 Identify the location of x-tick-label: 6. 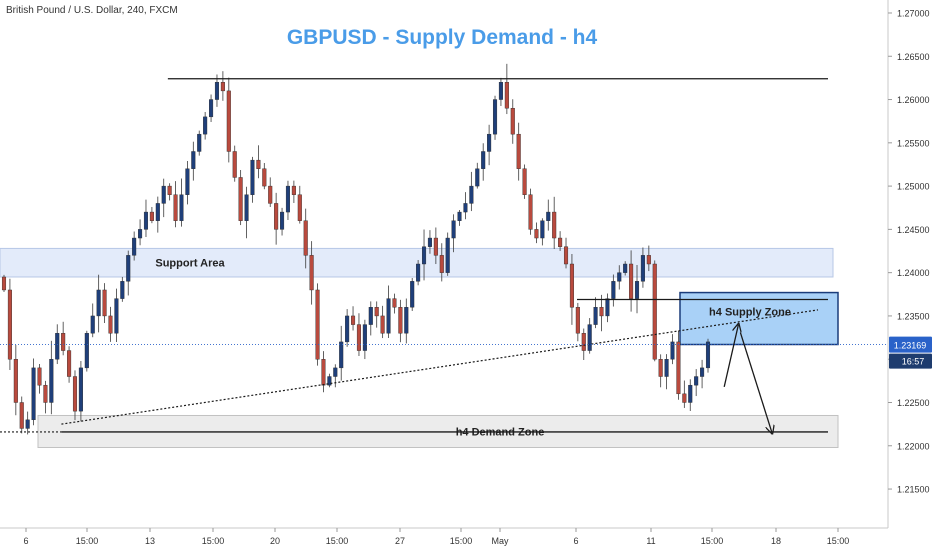
(575, 541).